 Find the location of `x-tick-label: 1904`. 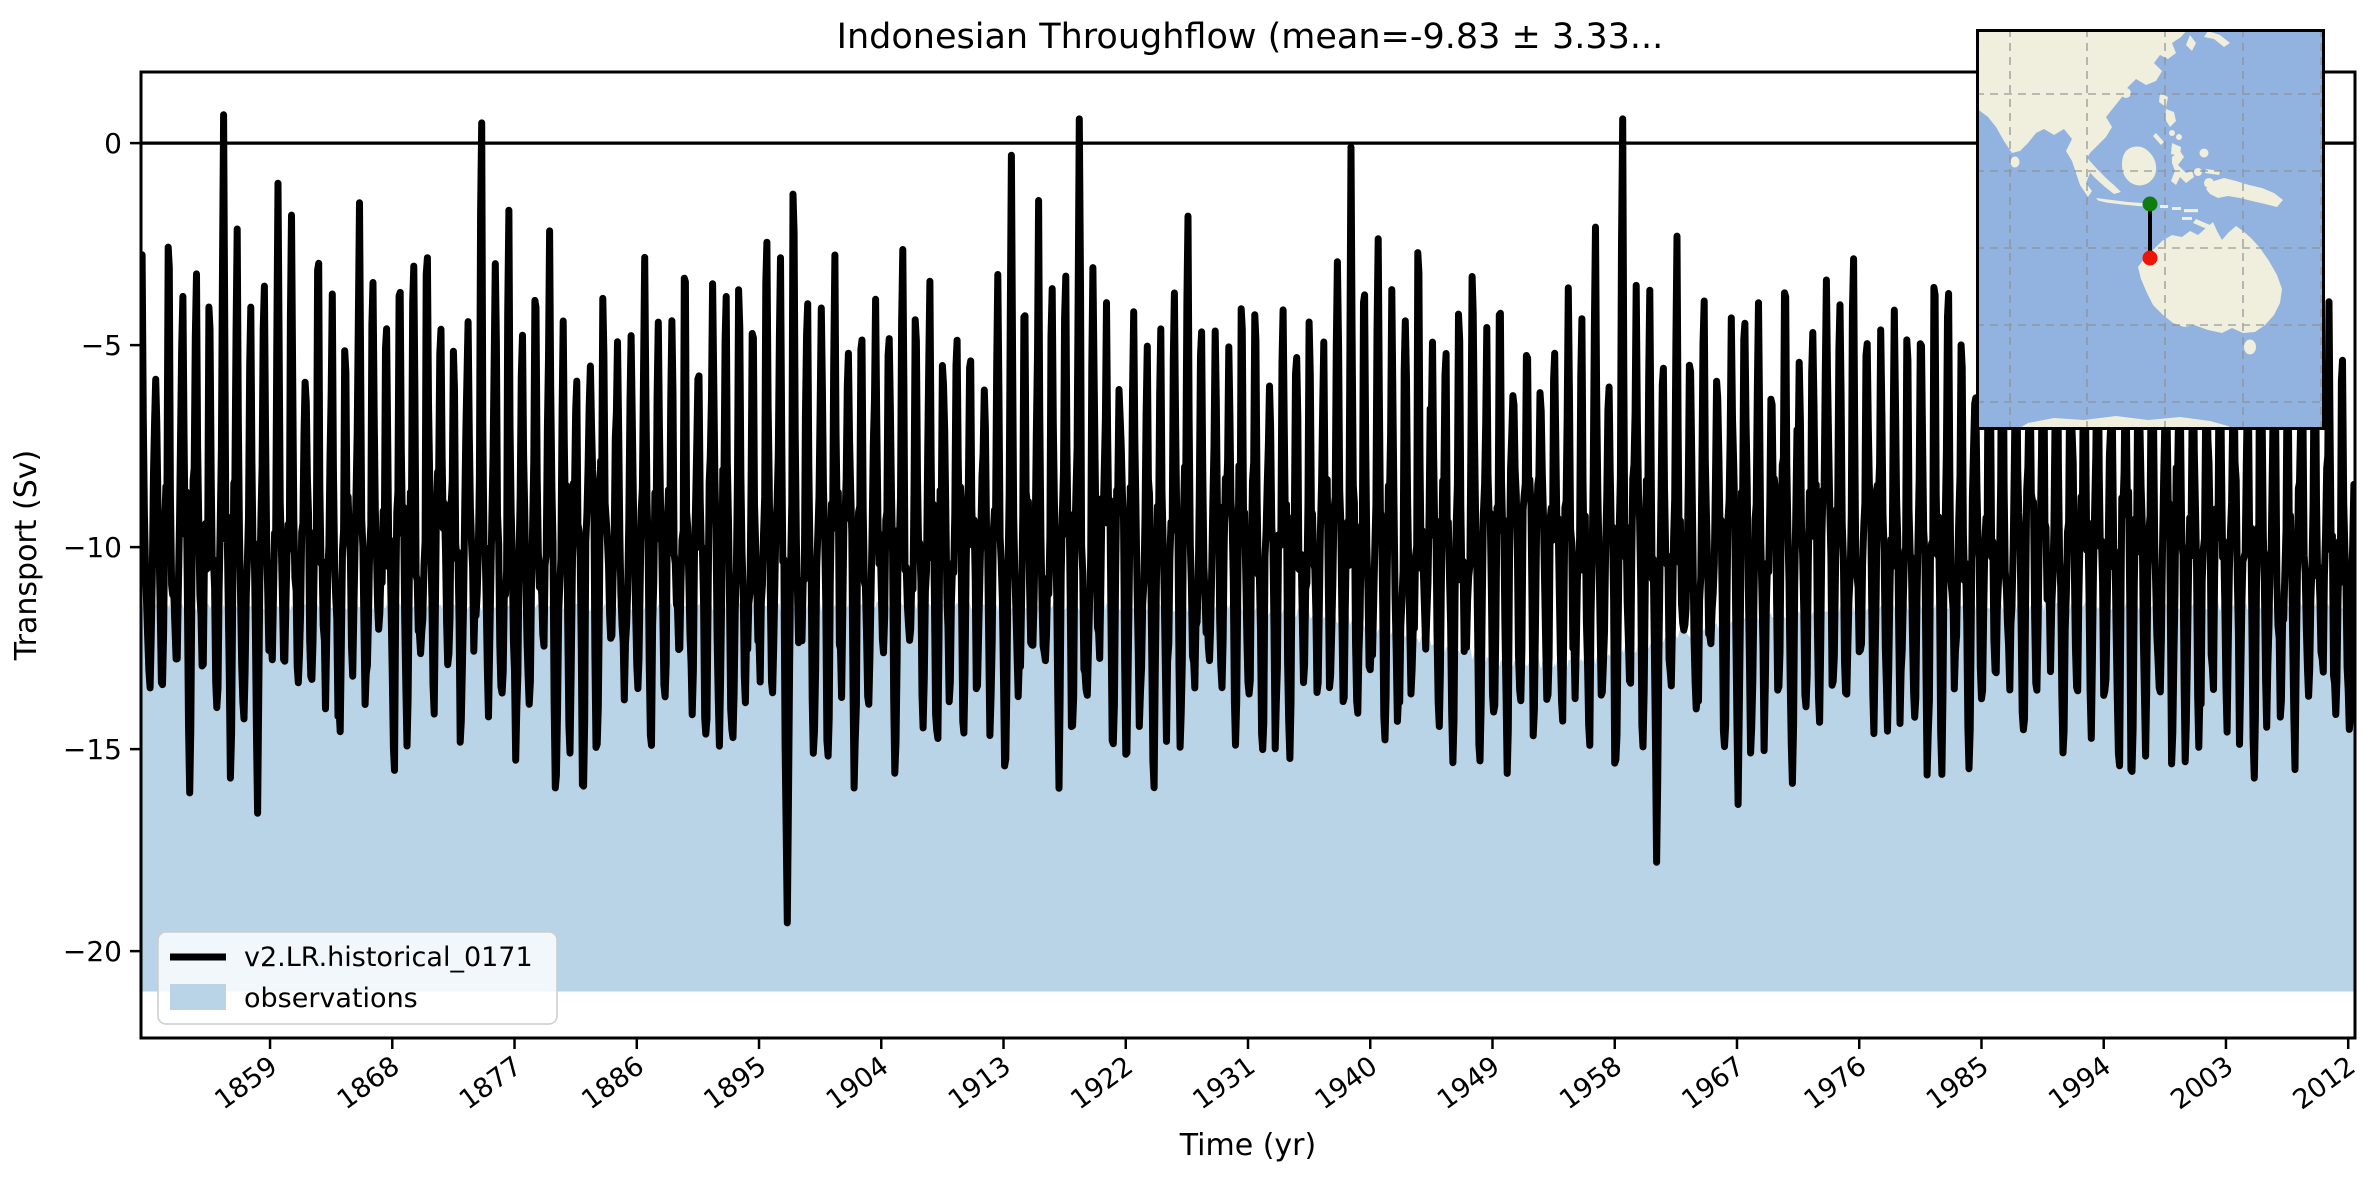

x-tick-label: 1904 is located at coordinates (858, 1083).